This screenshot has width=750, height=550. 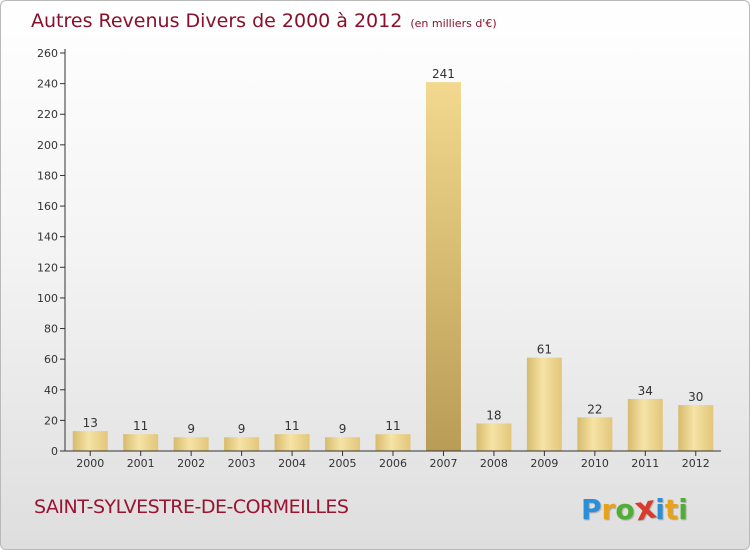 I want to click on x-tick-label: 2006, so click(x=393, y=463).